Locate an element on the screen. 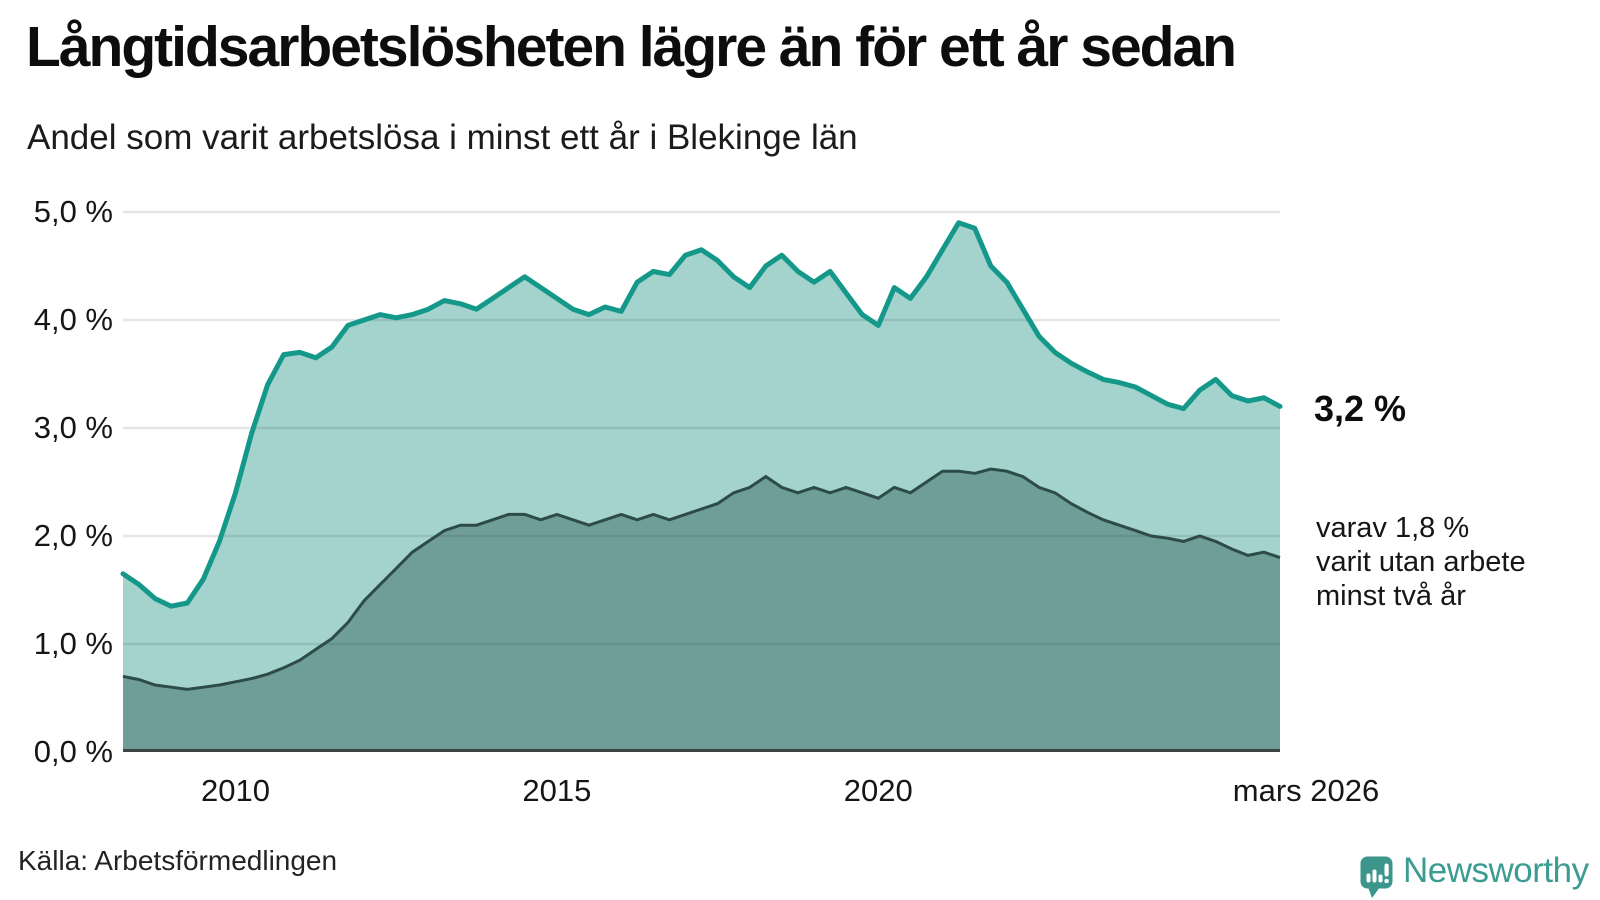 Image resolution: width=1600 pixels, height=900 pixels. two-year-annotation-line3: minst två år is located at coordinates (1391, 596).